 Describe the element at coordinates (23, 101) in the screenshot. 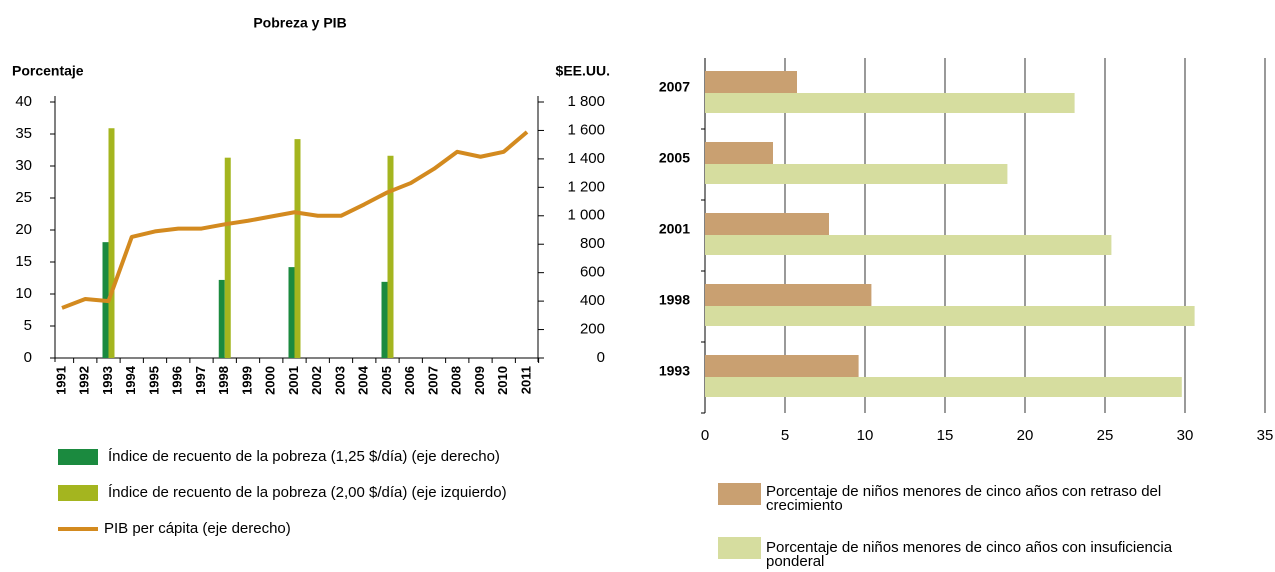

I see `y-tick-label: 40` at that location.